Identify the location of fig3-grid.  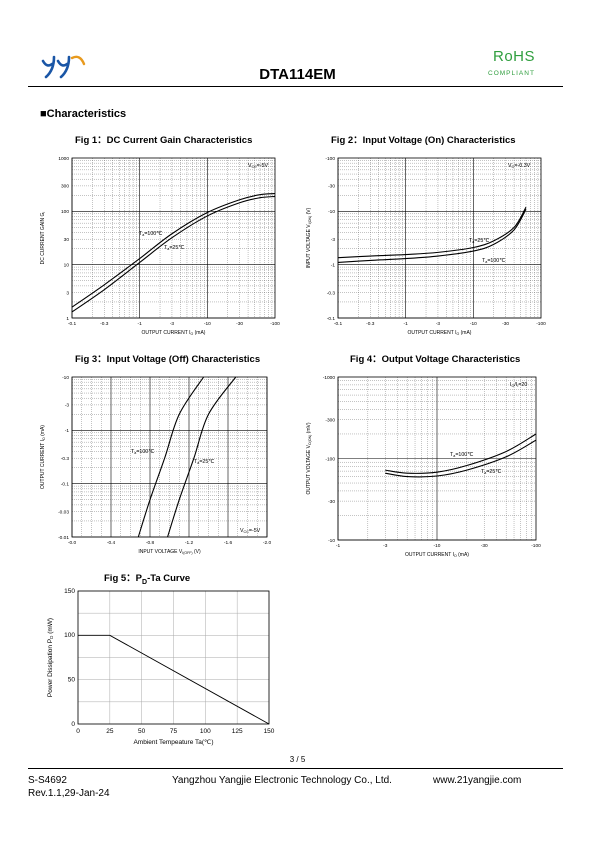
(169, 457).